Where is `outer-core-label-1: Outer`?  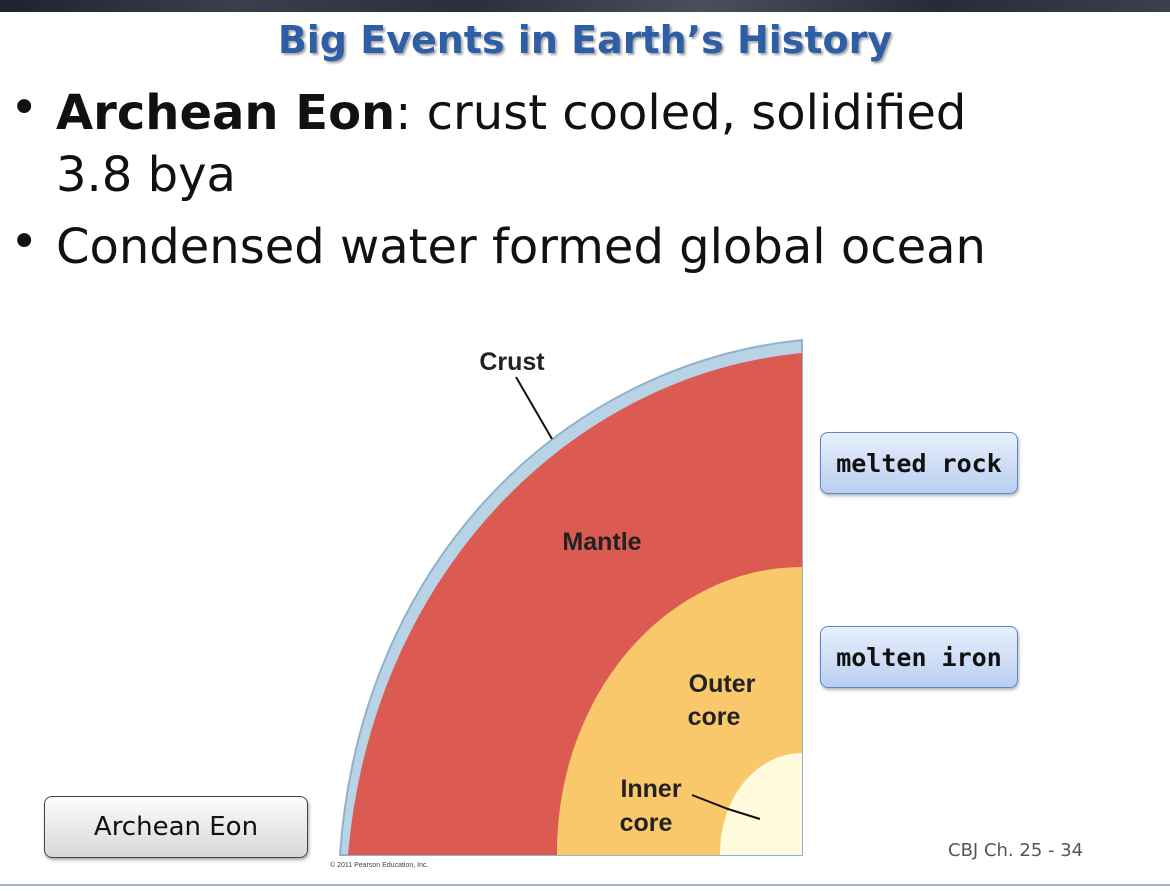
outer-core-label-1: Outer is located at coordinates (722, 684).